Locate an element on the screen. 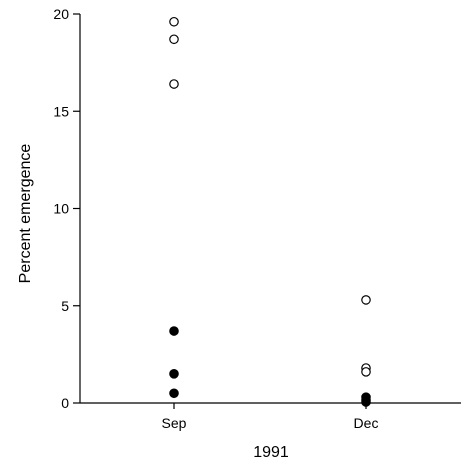 The height and width of the screenshot is (462, 461). x-tick-label: Sep is located at coordinates (174, 423).